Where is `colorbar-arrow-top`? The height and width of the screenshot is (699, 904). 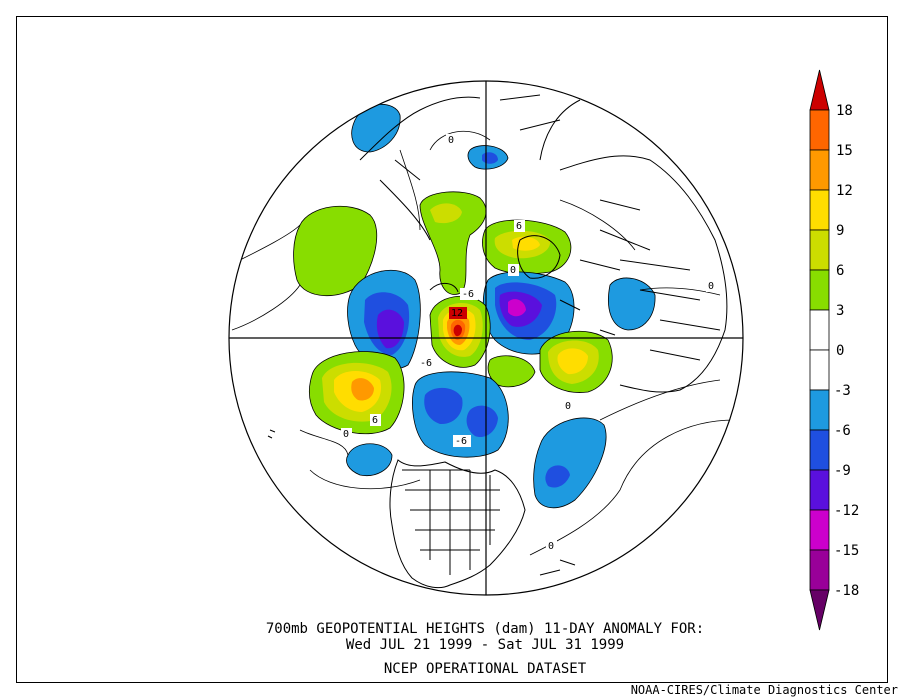 colorbar-arrow-top is located at coordinates (819, 90).